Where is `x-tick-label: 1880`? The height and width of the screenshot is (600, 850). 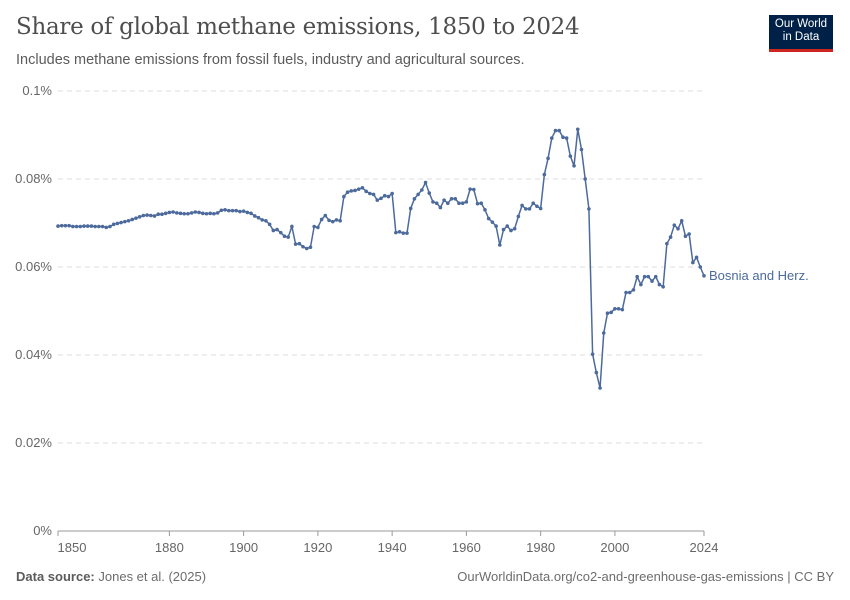
x-tick-label: 1880 is located at coordinates (169, 547).